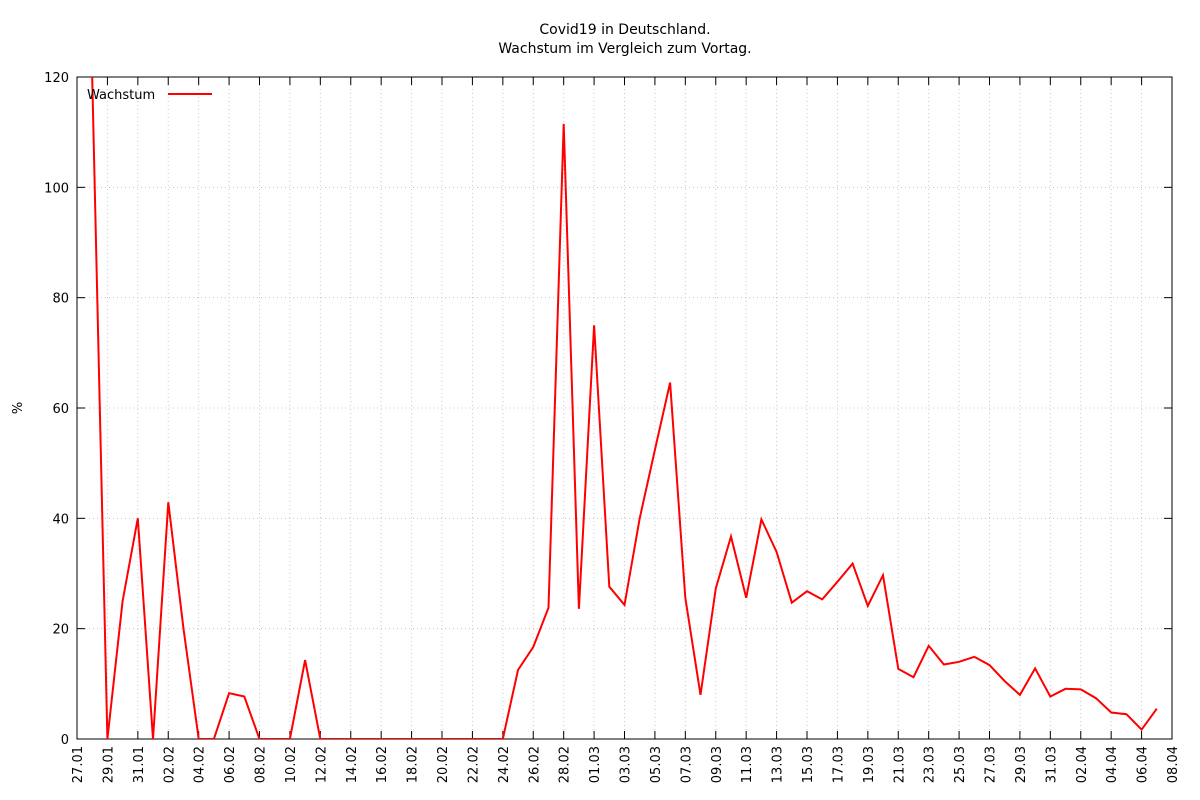 The width and height of the screenshot is (1200, 800). I want to click on x-tick-label: 17.03, so click(838, 764).